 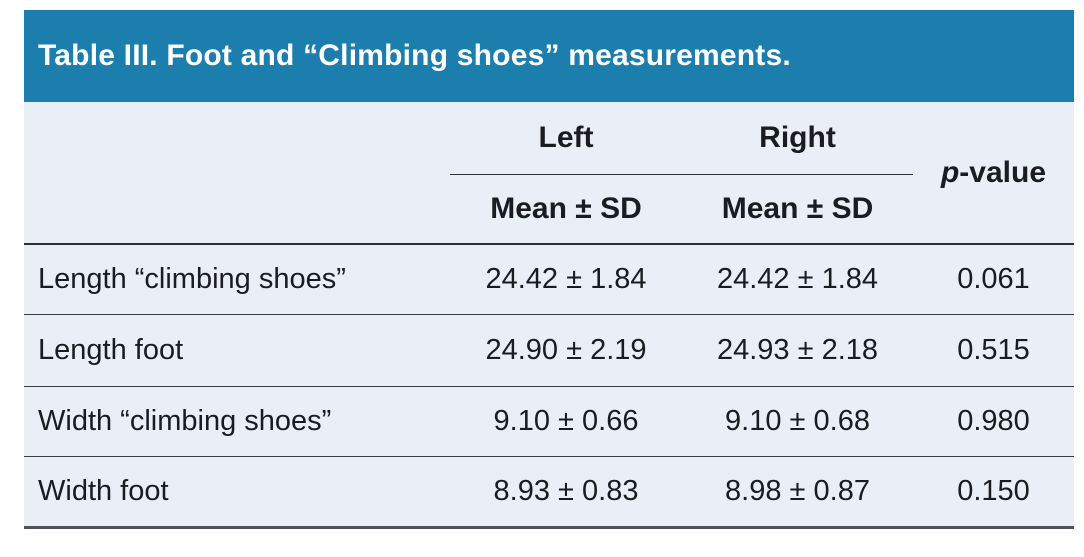 What do you see at coordinates (566, 421) in the screenshot?
I see `cell-width-shoes-left: 9.10 ± 0.66` at bounding box center [566, 421].